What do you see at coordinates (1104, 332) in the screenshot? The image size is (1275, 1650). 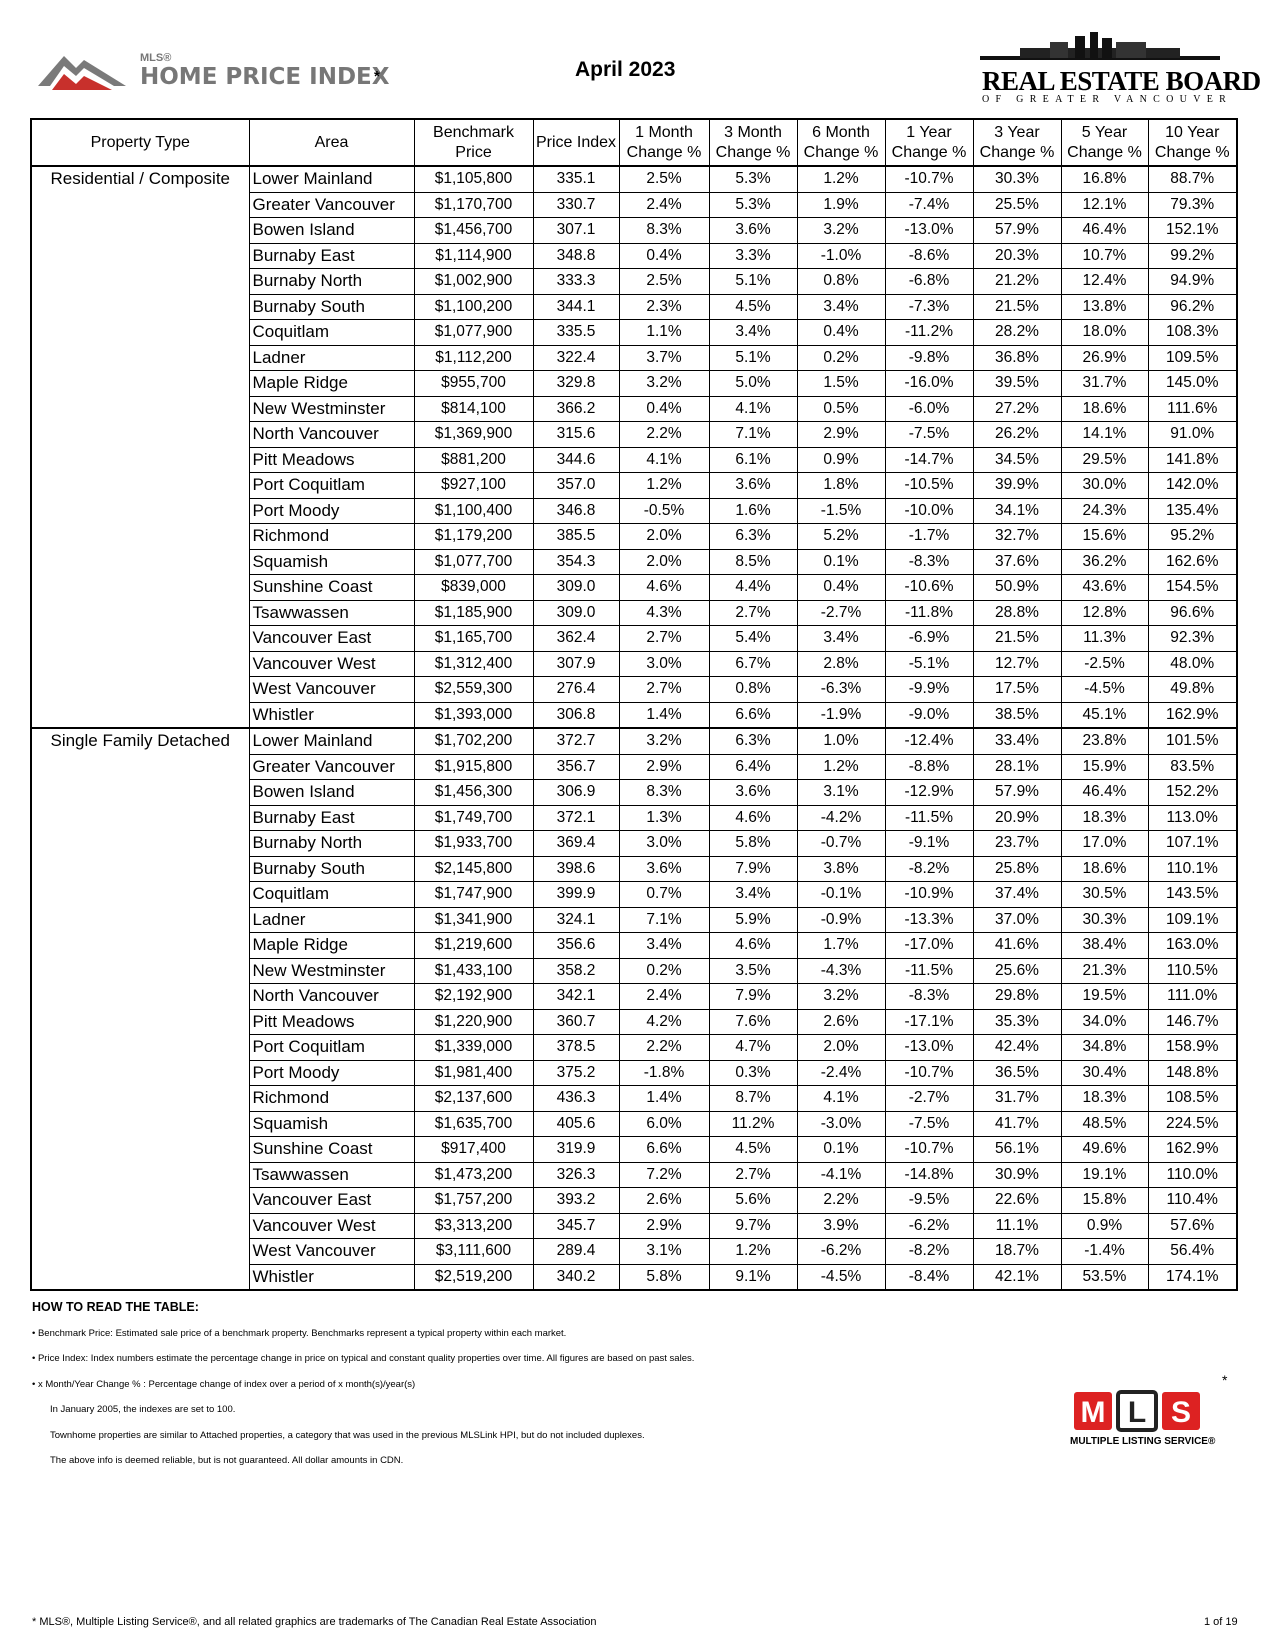 I see `cell: 18.0%` at bounding box center [1104, 332].